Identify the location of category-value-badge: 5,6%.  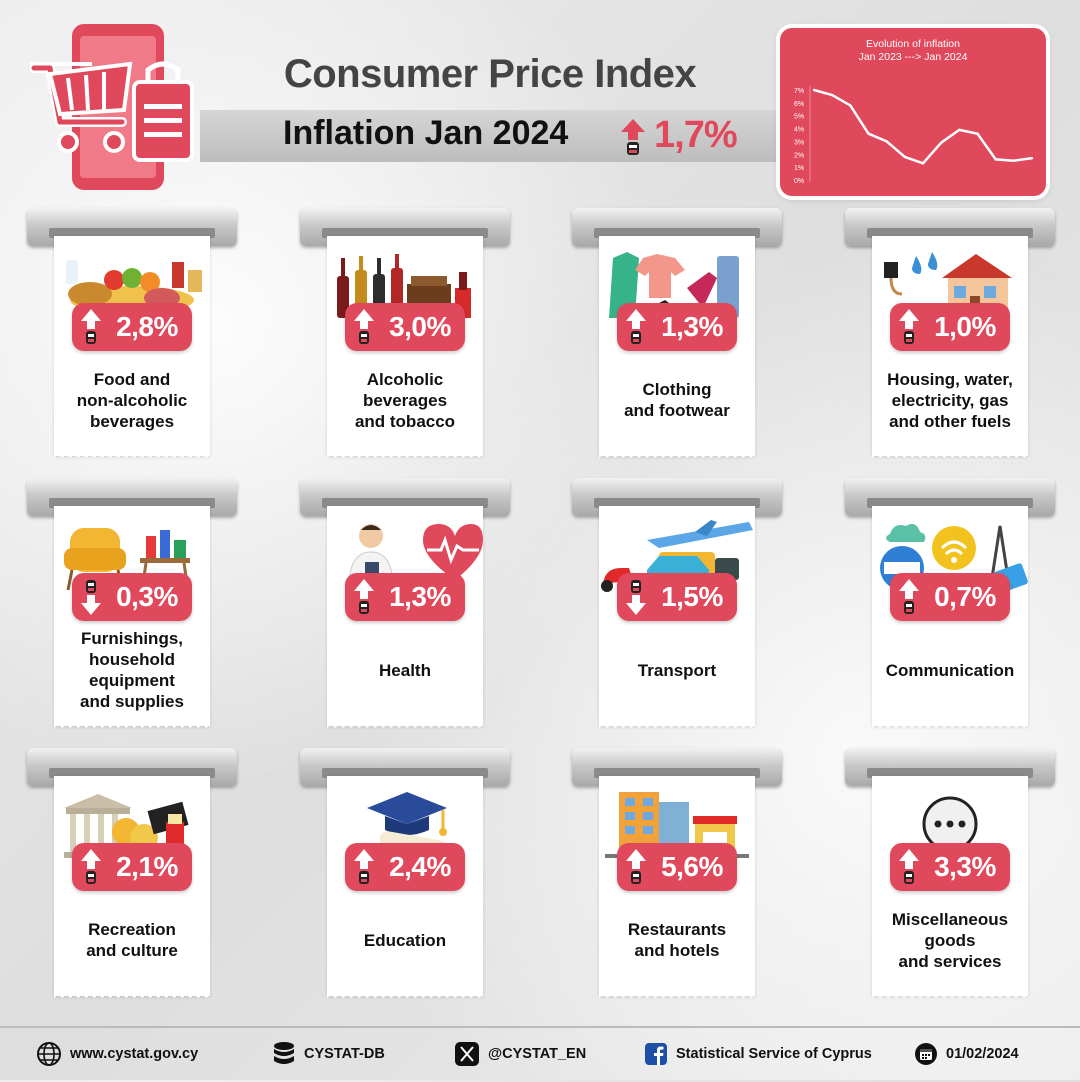
(677, 867).